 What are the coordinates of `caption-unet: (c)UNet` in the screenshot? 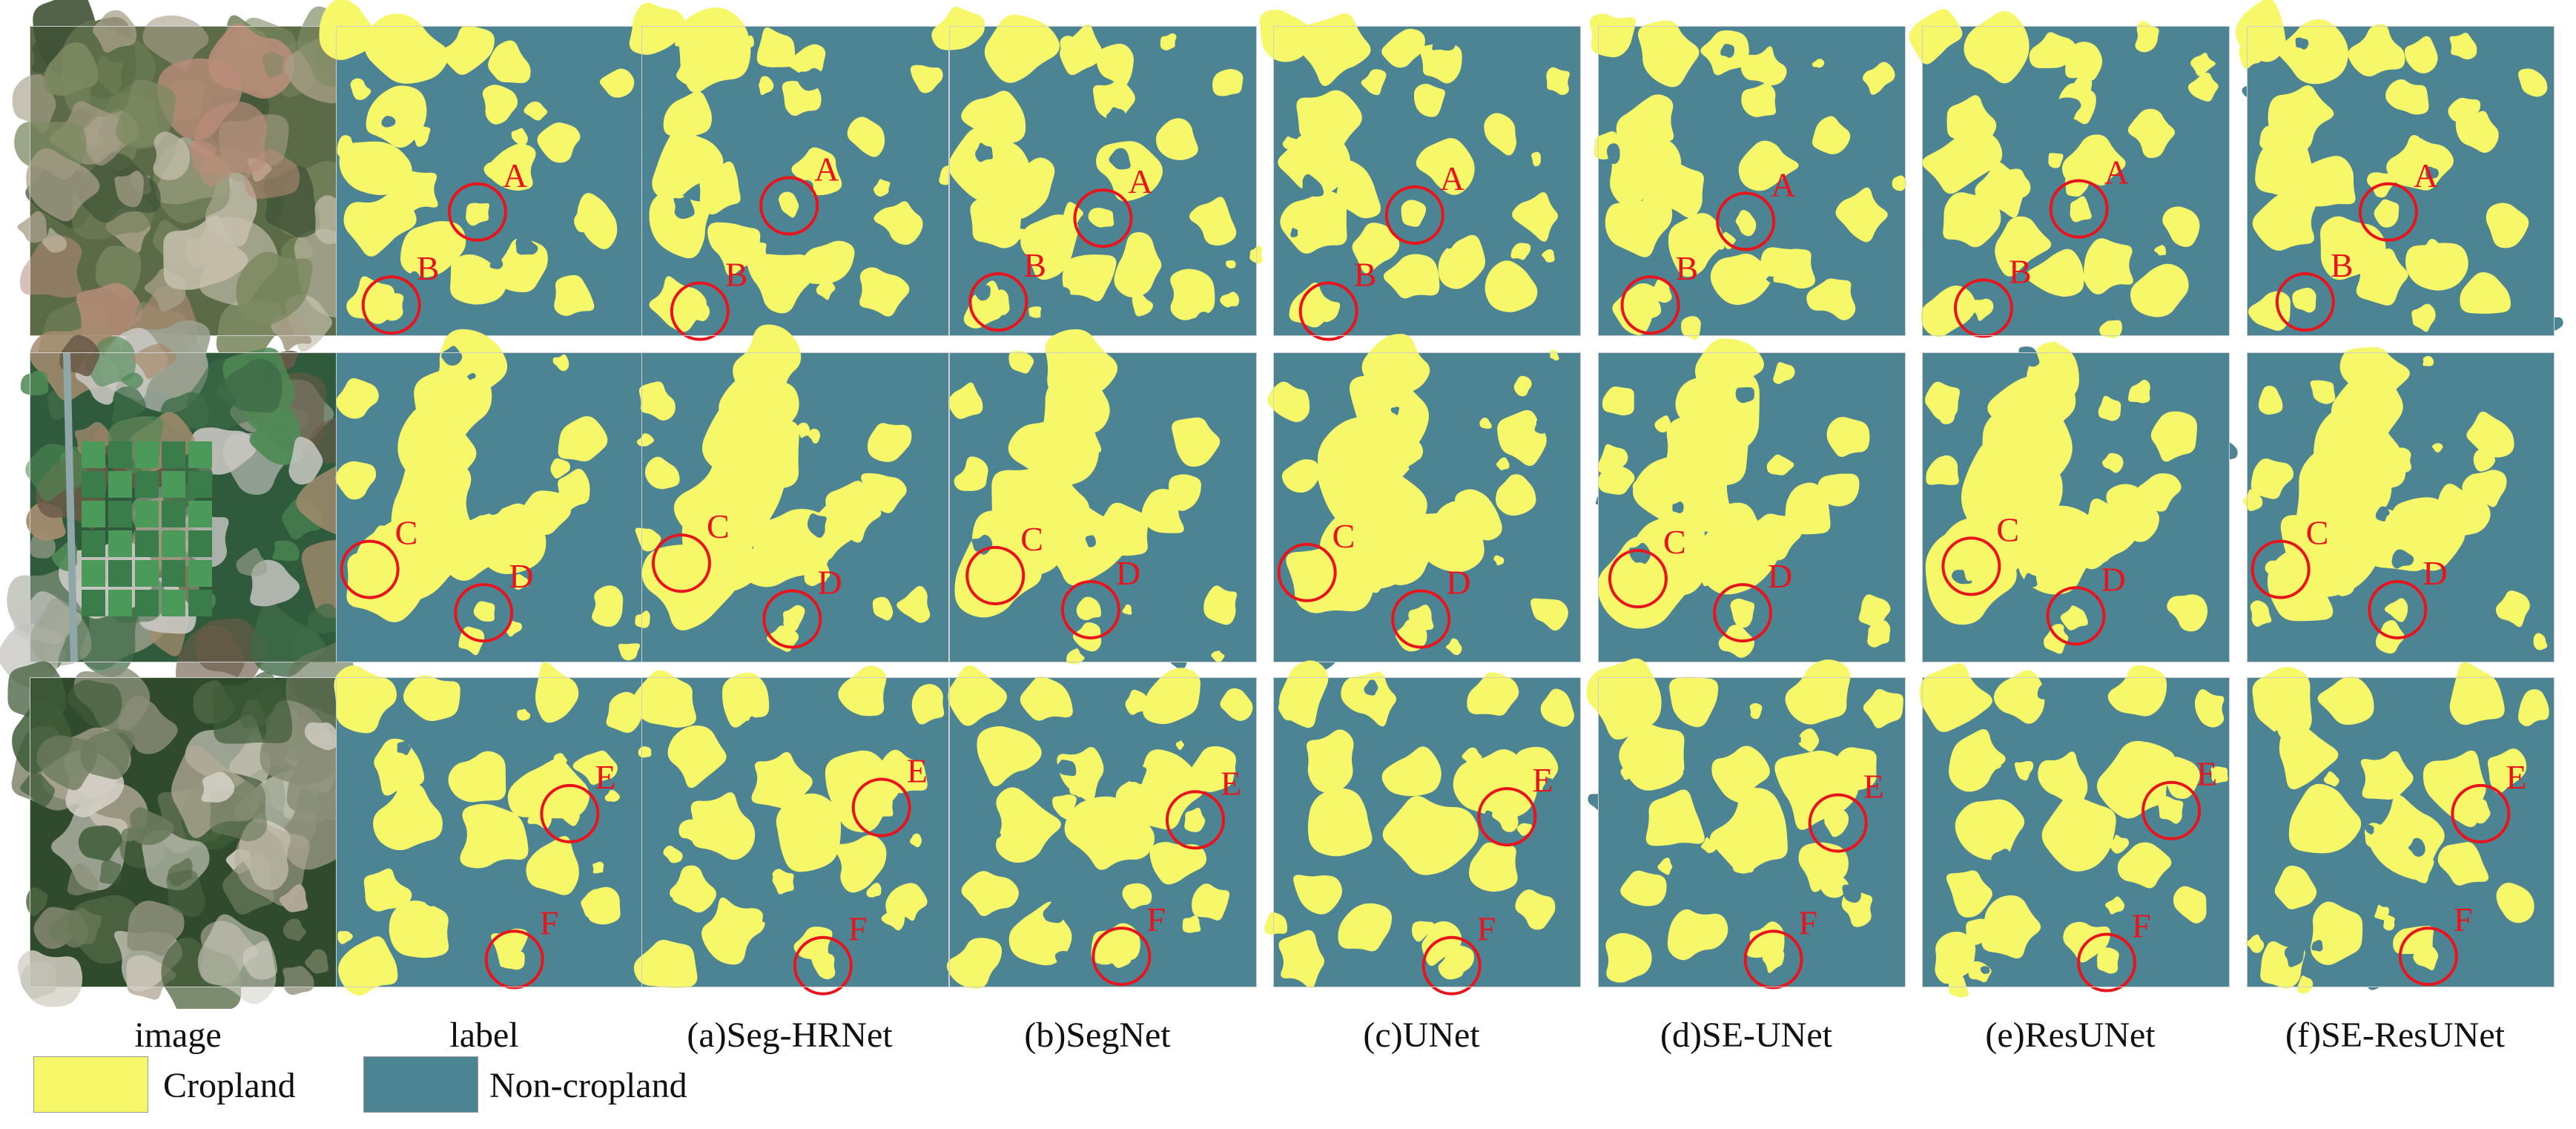 It's located at (1421, 1035).